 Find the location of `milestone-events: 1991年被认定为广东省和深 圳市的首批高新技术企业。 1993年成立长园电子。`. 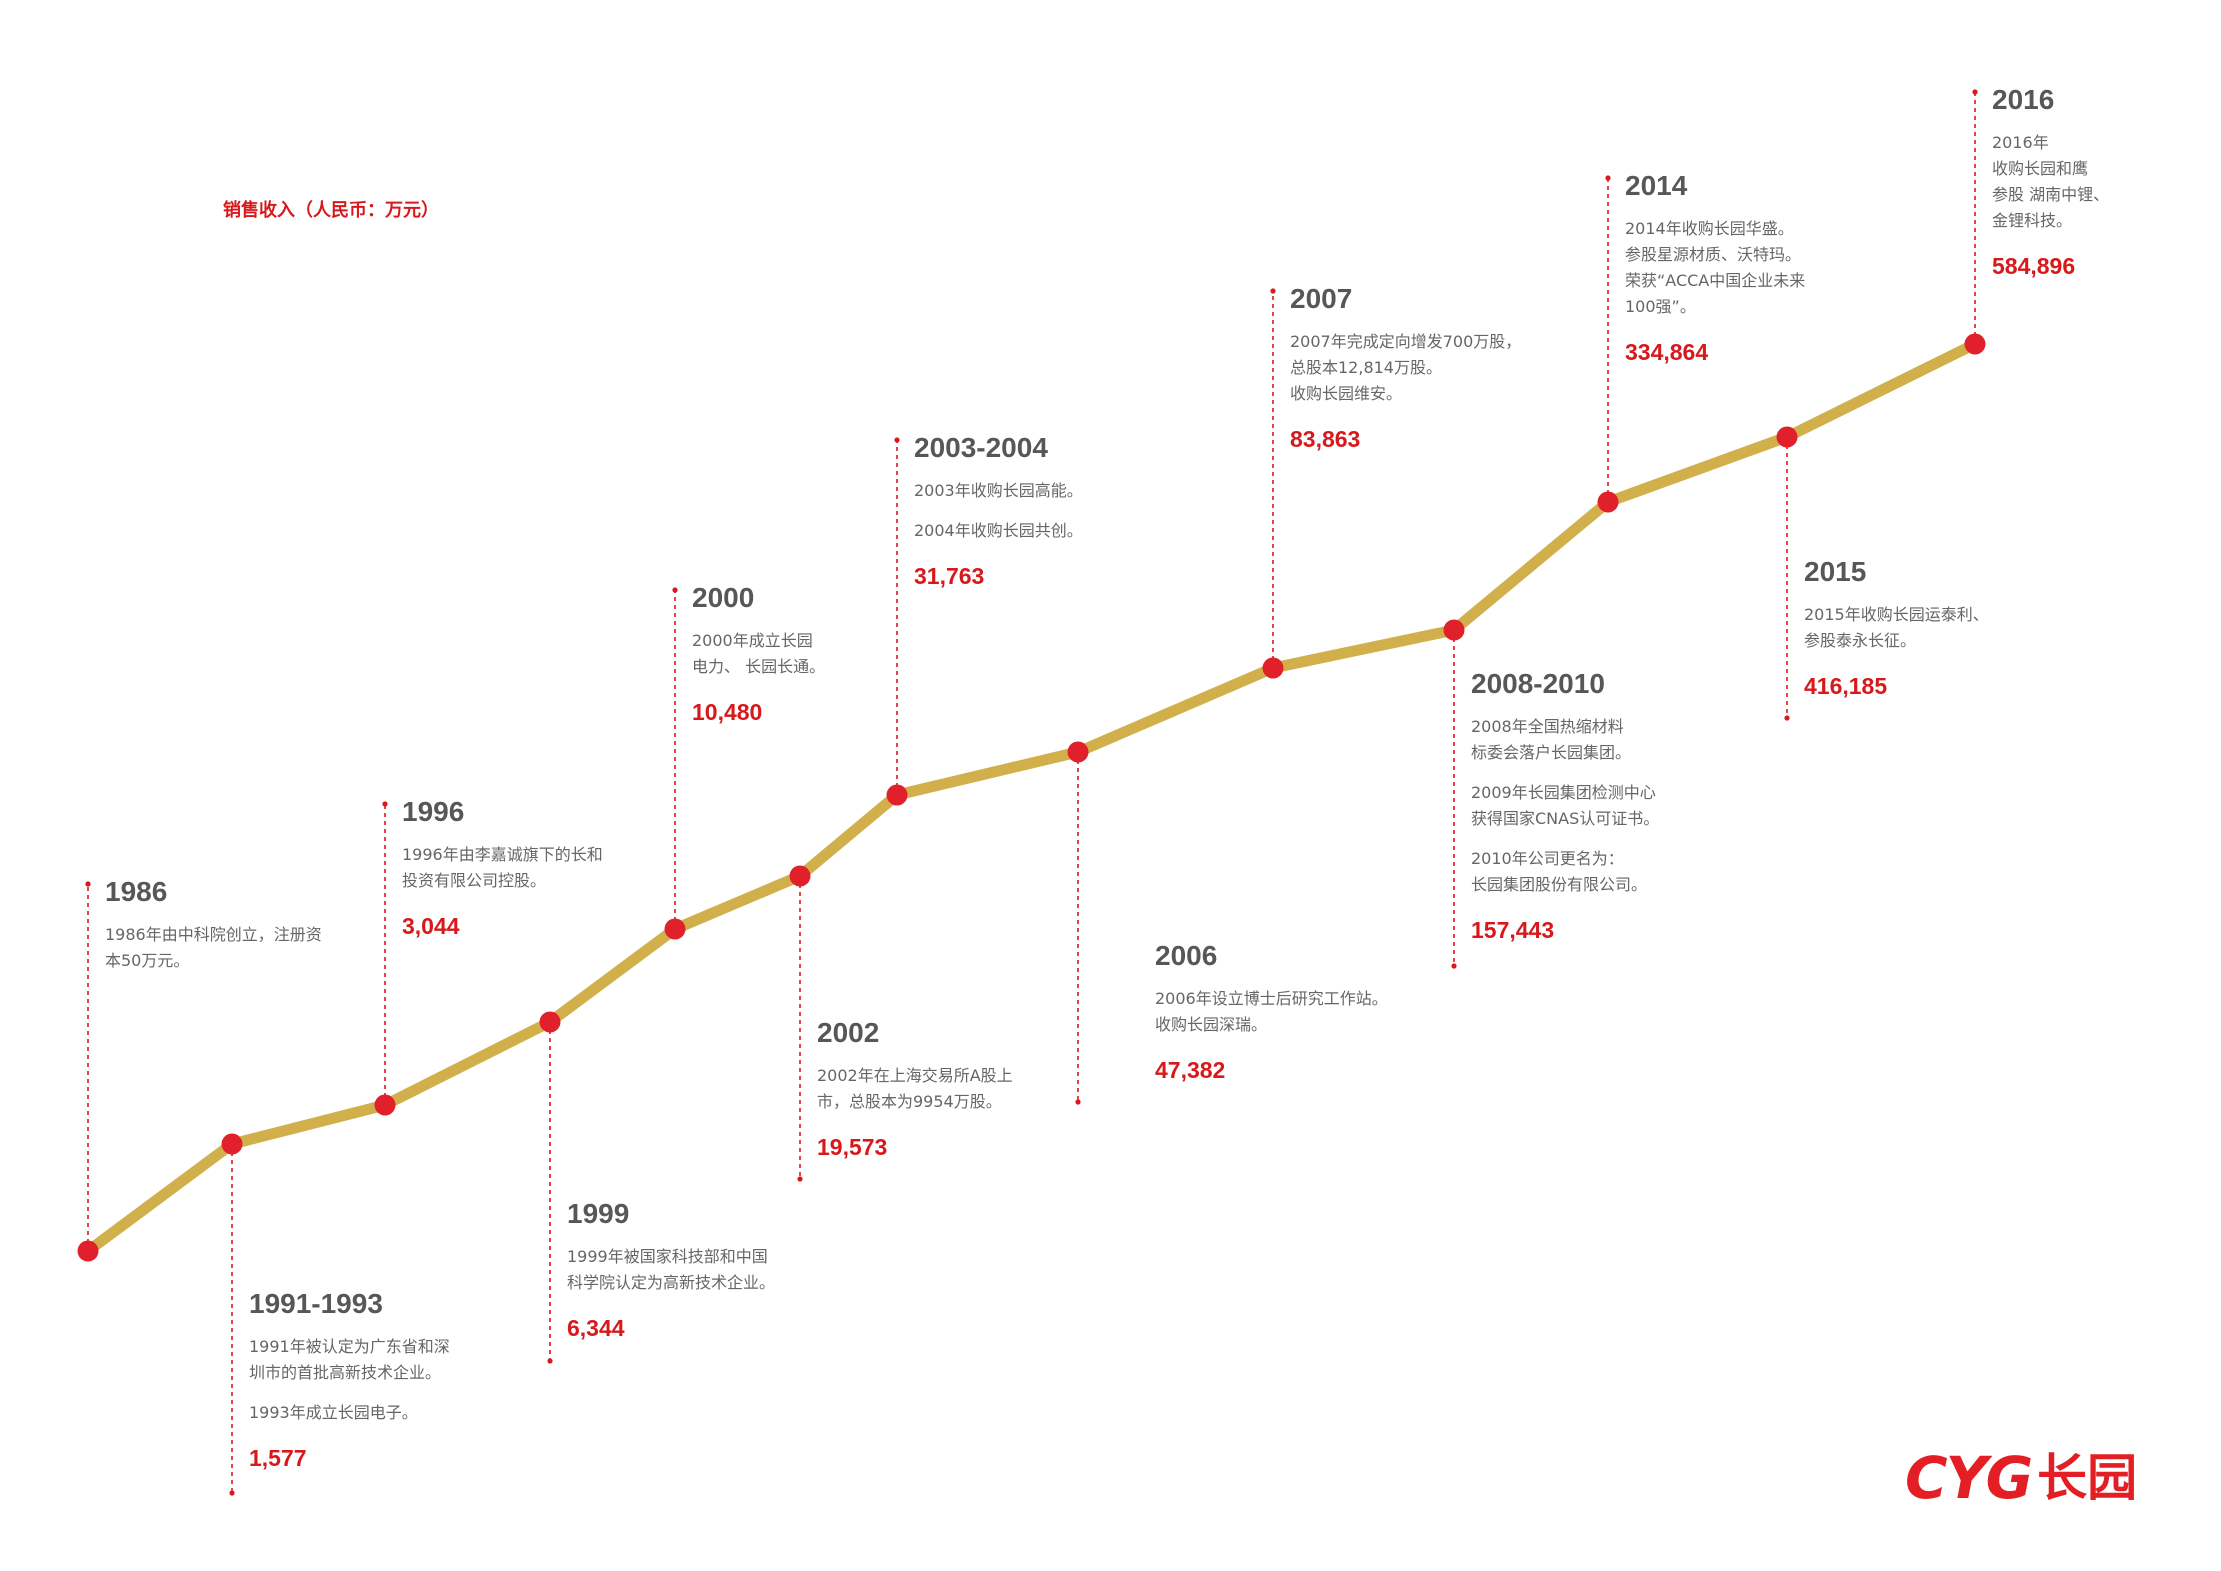

milestone-events: 1991年被认定为广东省和深 圳市的首批高新技术企业。 1993年成立长园电子。 is located at coordinates (349, 1380).